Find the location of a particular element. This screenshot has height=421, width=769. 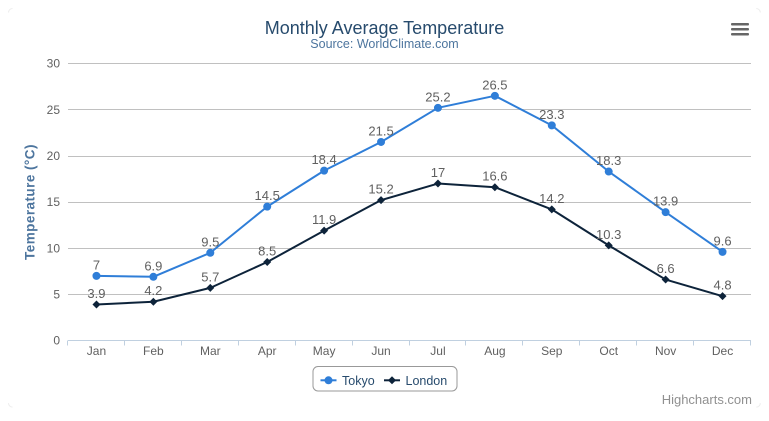

svg-text: Aug is located at coordinates (494, 351).